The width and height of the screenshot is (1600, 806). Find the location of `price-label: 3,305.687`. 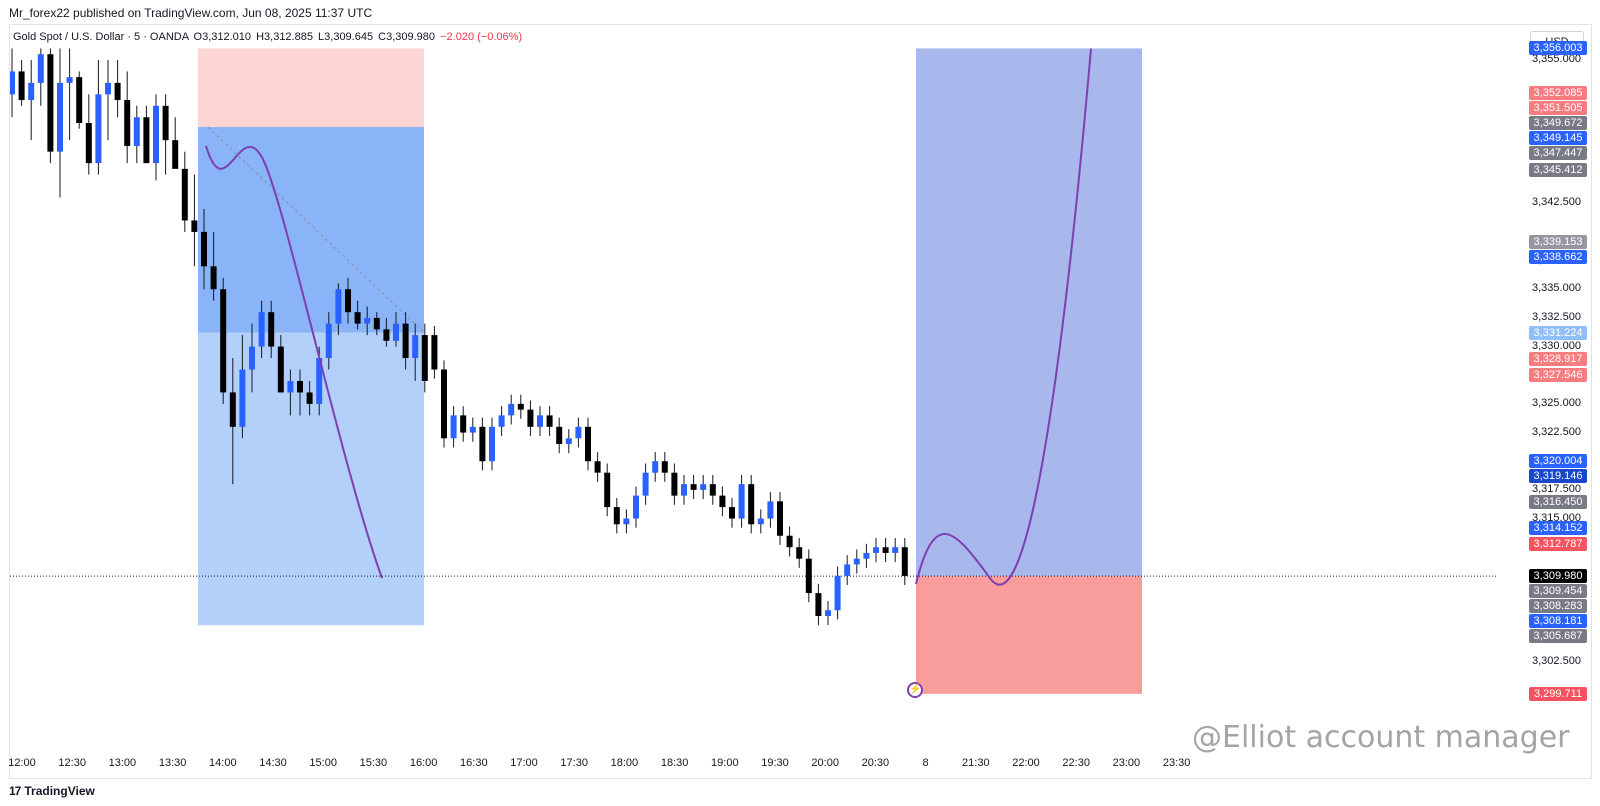

price-label: 3,305.687 is located at coordinates (1558, 636).